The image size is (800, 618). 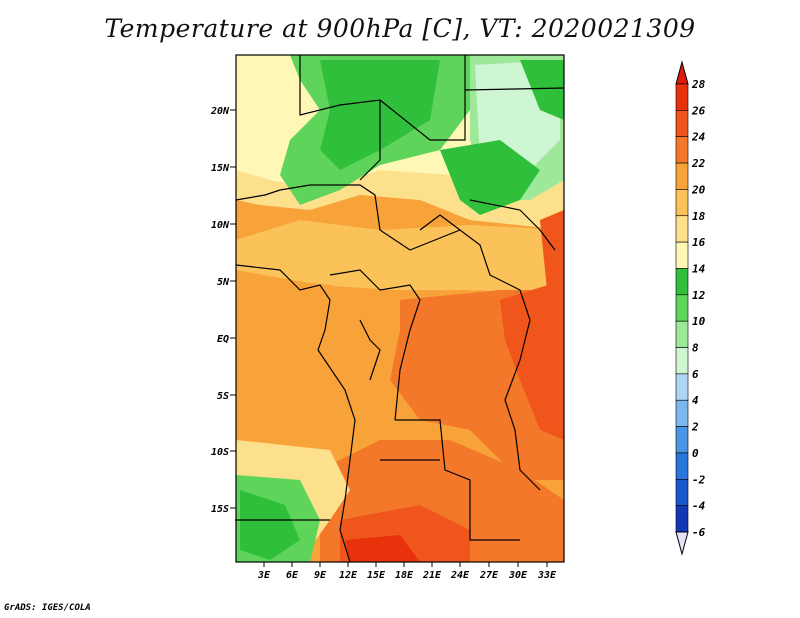 I want to click on colorbar-label: -6, so click(x=699, y=532).